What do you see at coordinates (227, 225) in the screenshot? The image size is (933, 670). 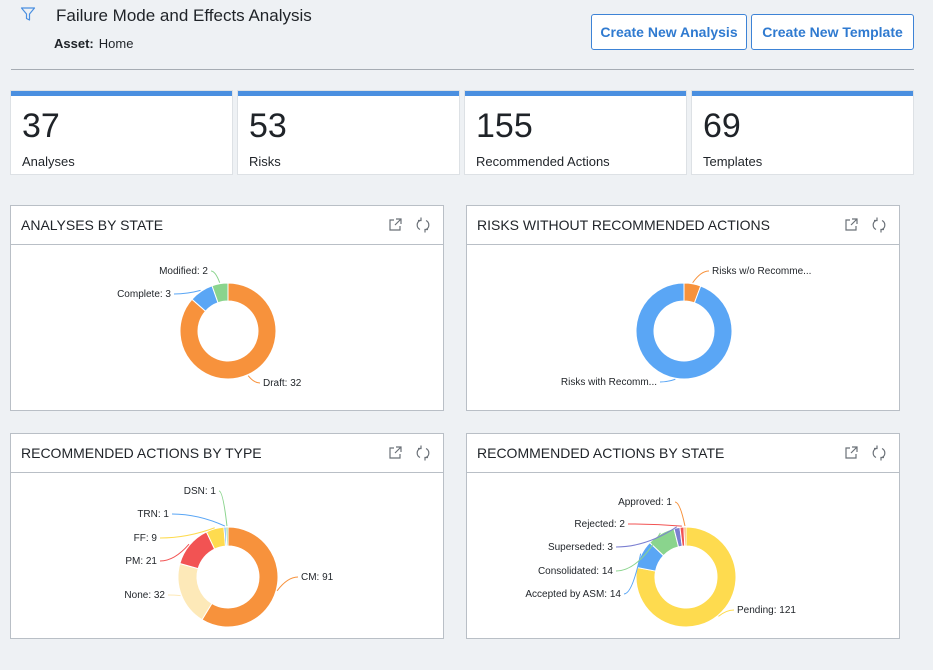 I see `panel-header: ANALYSES BY STATE` at bounding box center [227, 225].